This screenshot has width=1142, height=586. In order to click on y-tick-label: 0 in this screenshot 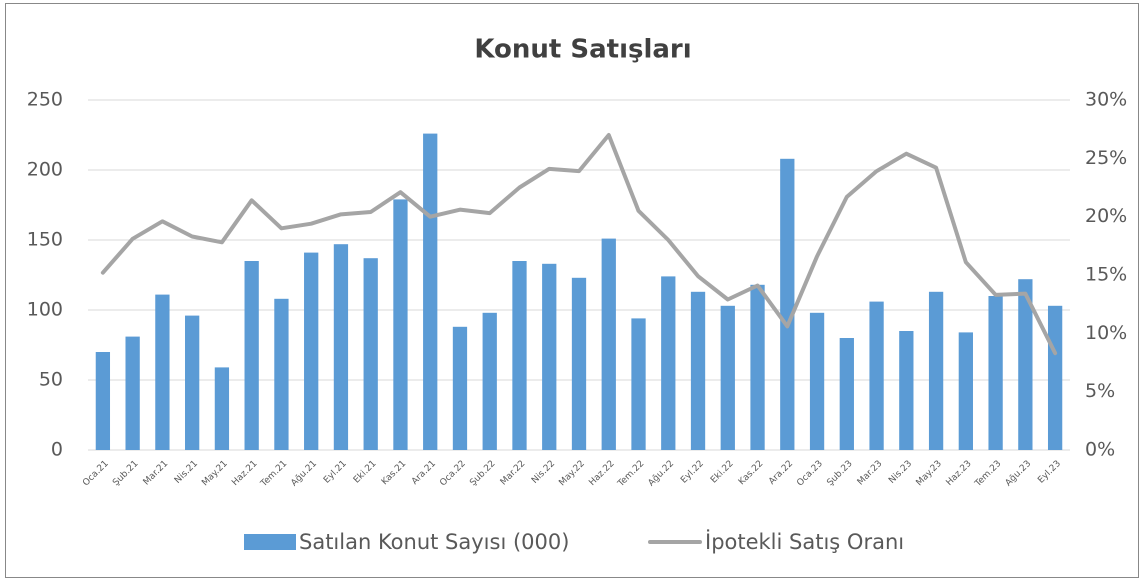, I will do `click(57, 450)`.